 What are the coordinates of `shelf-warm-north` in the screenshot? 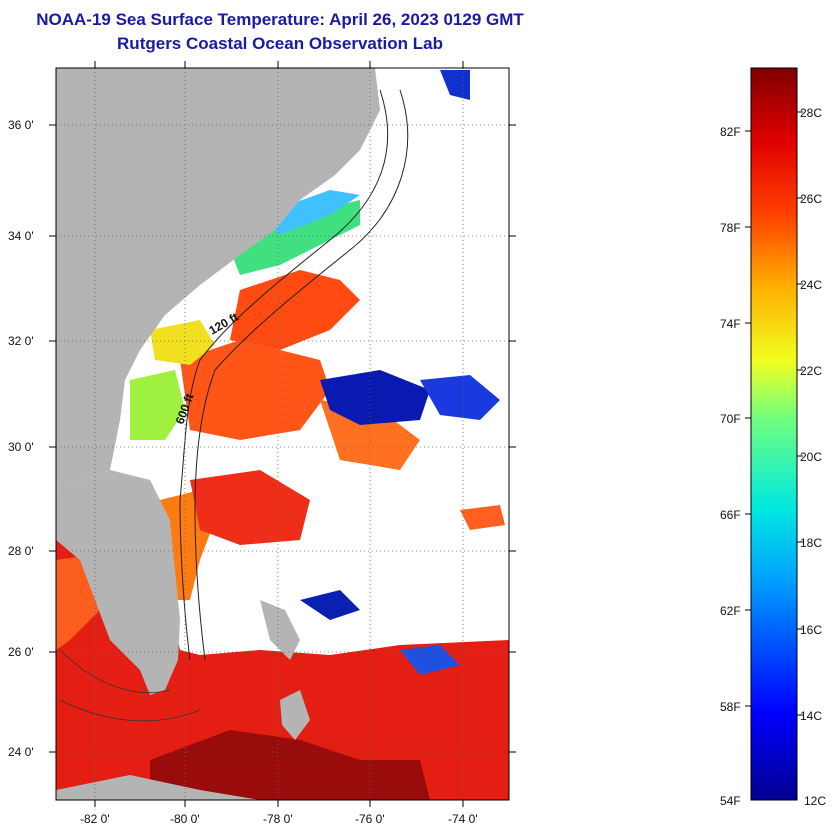 It's located at (295, 310).